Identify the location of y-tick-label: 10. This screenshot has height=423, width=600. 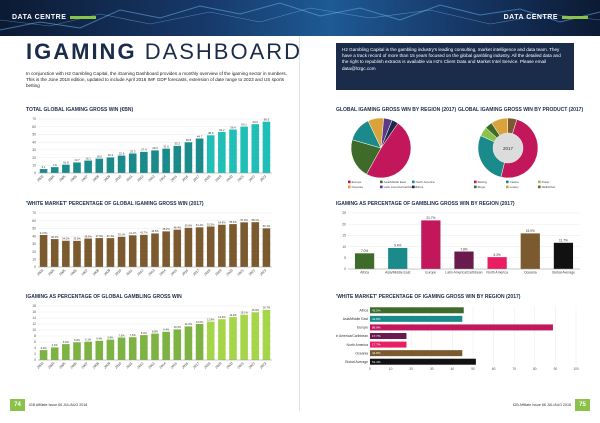
(34, 330).